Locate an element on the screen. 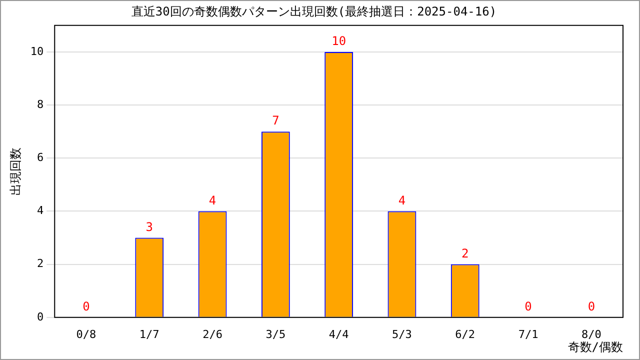 The width and height of the screenshot is (640, 360). y-tick-label: 0 is located at coordinates (40, 317).